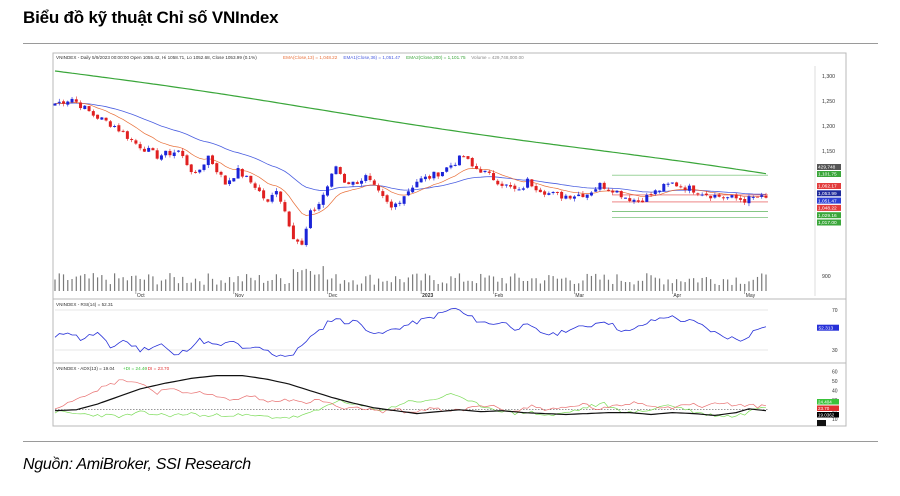  What do you see at coordinates (828, 402) in the screenshot?
I see `adx-tag` at bounding box center [828, 402].